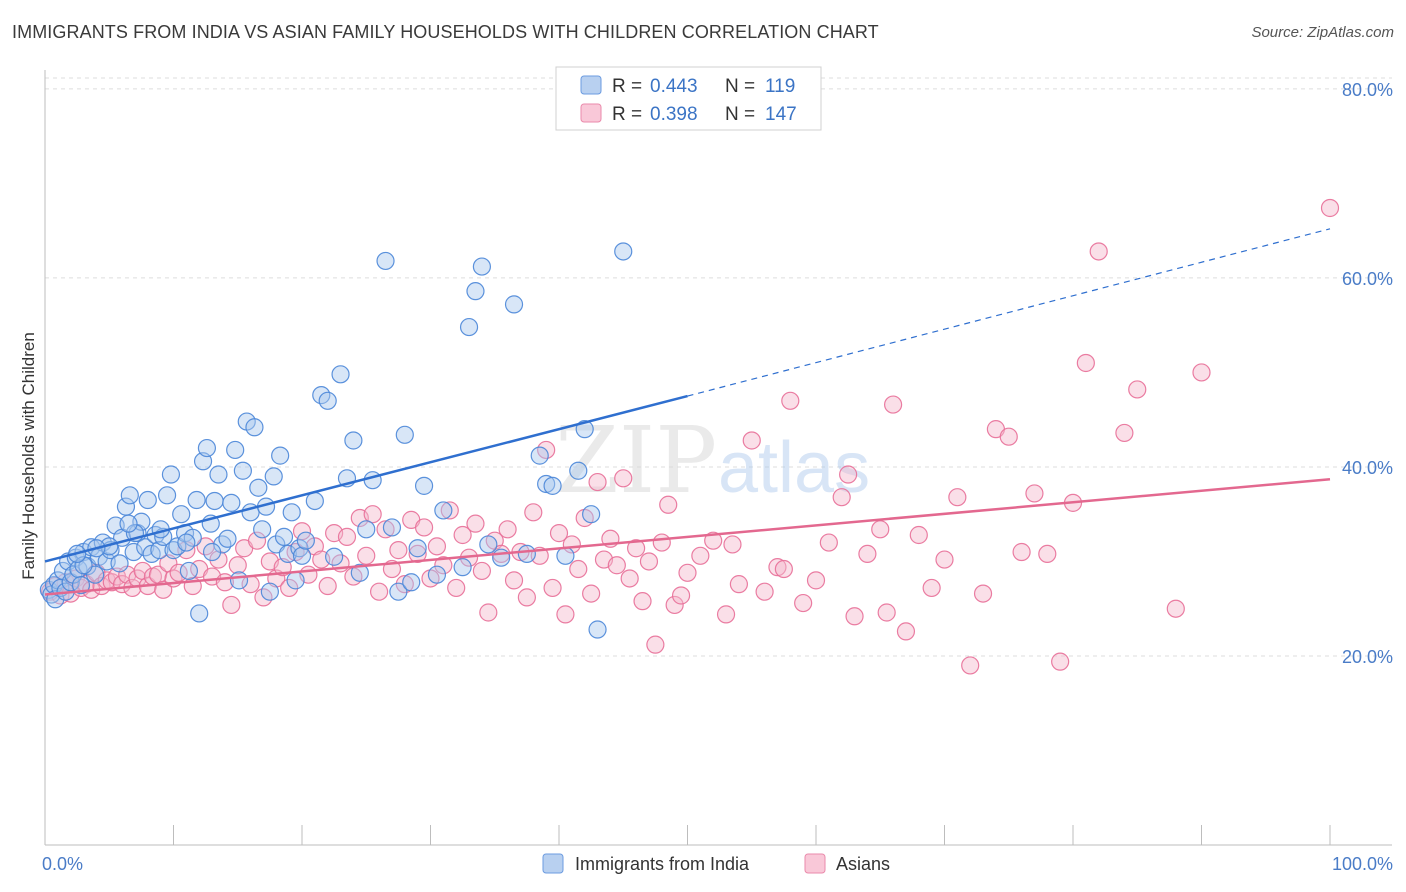  What do you see at coordinates (674, 114) in the screenshot?
I see `legend-r-value-asians: 0.398` at bounding box center [674, 114].